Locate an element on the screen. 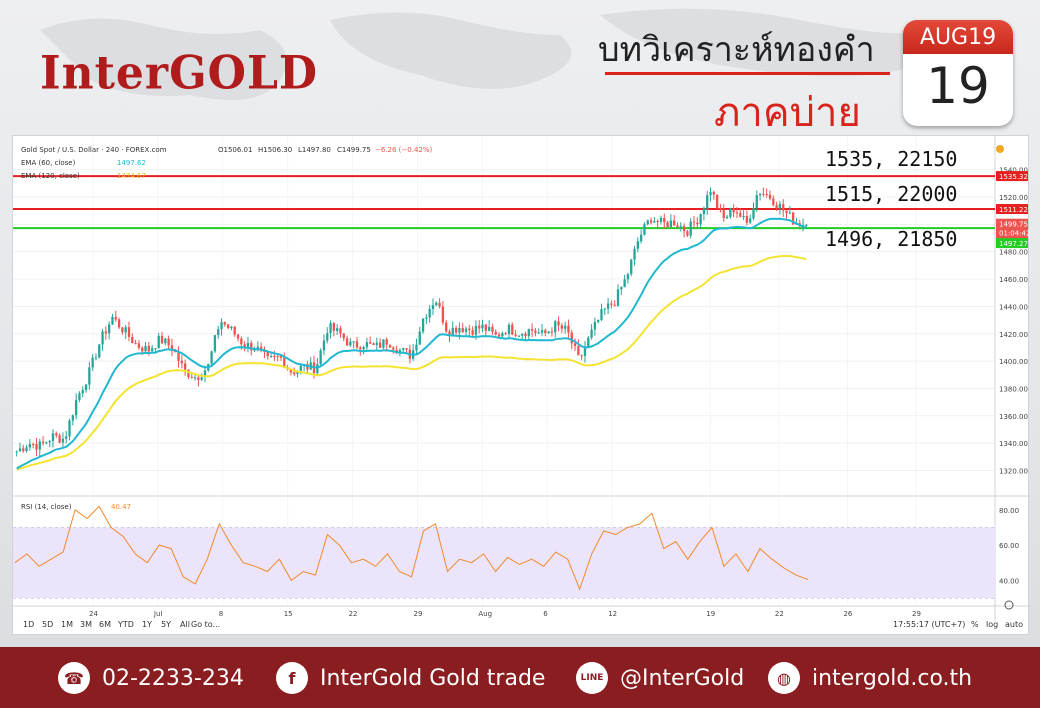 Image resolution: width=1040 pixels, height=708 pixels. clock-readout: 17:55:17 (UTC+7) is located at coordinates (929, 624).